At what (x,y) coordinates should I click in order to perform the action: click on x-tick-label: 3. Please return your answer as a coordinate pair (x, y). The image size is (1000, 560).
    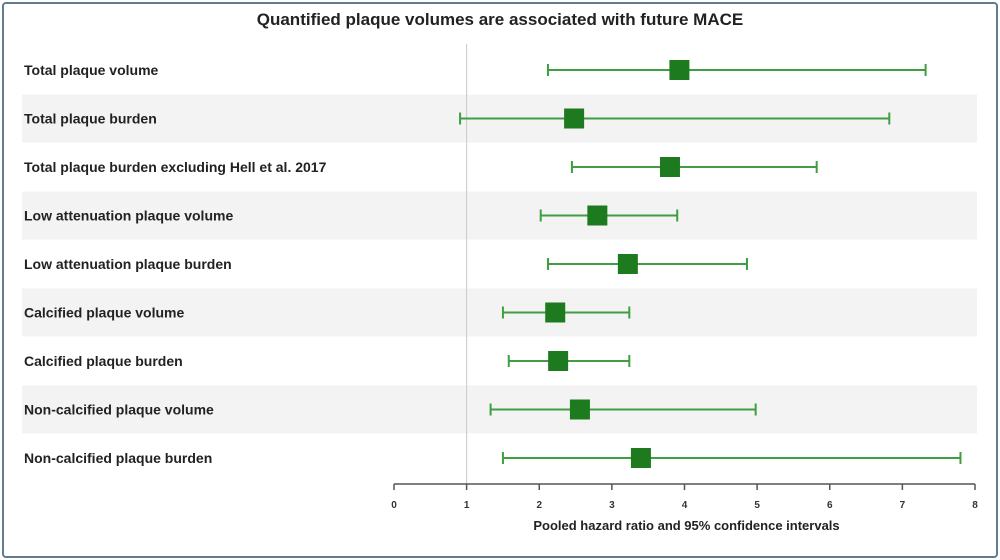
    Looking at the image, I should click on (612, 505).